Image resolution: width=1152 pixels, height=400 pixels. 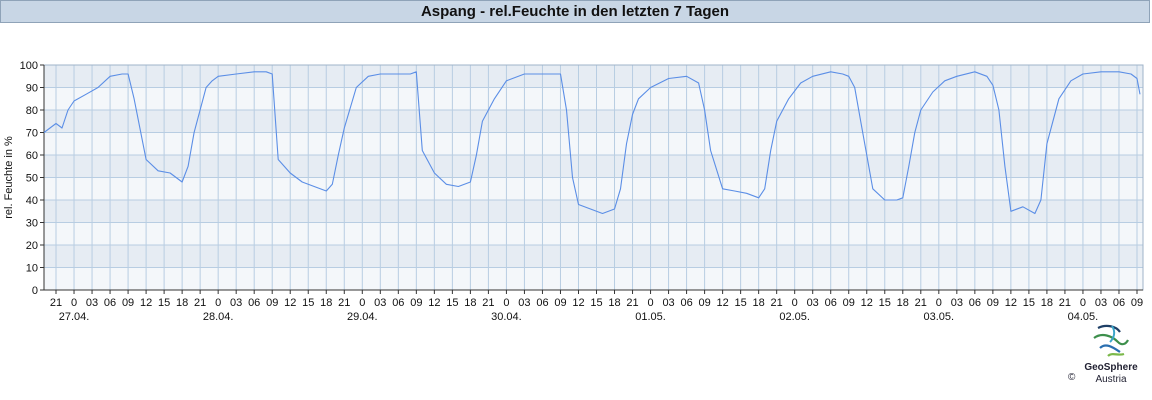 What do you see at coordinates (74, 317) in the screenshot?
I see `x-date-label: 27.04.` at bounding box center [74, 317].